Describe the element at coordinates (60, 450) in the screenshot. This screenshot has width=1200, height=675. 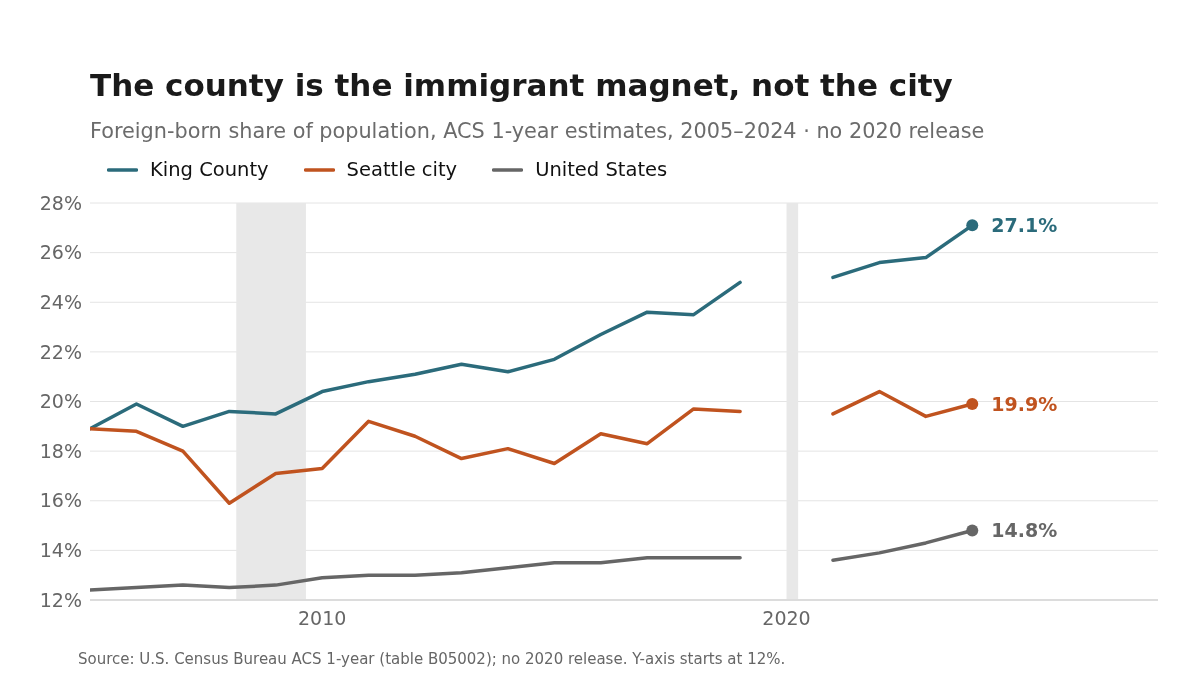
I see `y-tick-label: 18%` at that location.